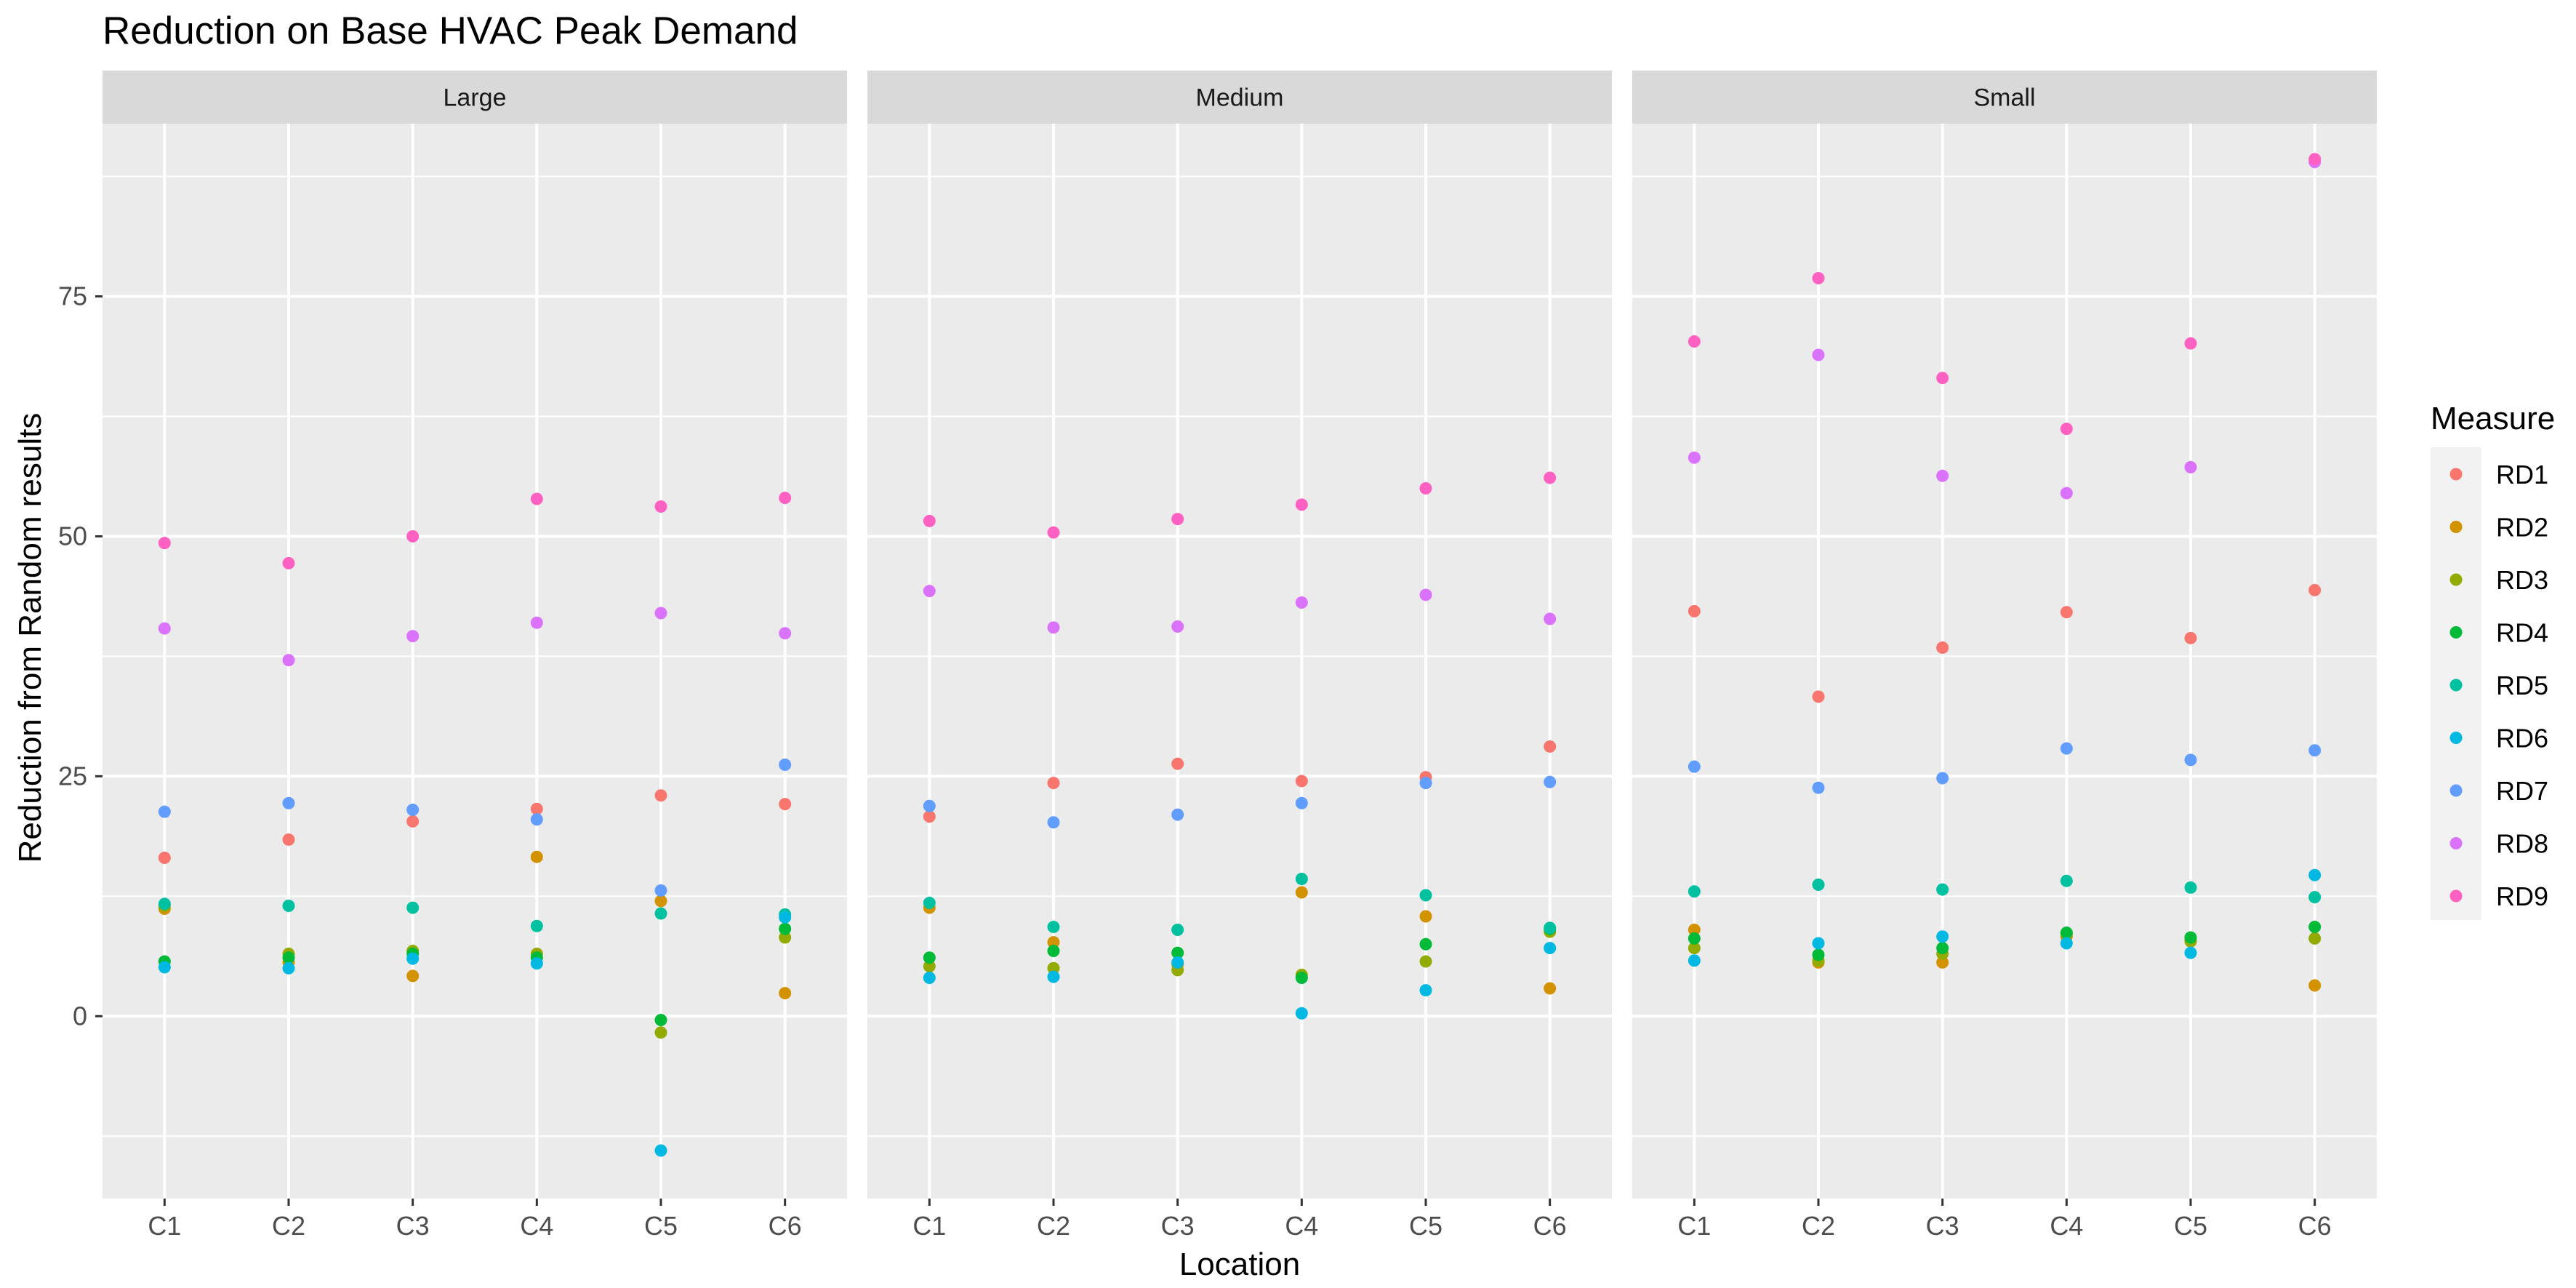 Image resolution: width=2576 pixels, height=1288 pixels. I want to click on legend-label: RD9, so click(2522, 896).